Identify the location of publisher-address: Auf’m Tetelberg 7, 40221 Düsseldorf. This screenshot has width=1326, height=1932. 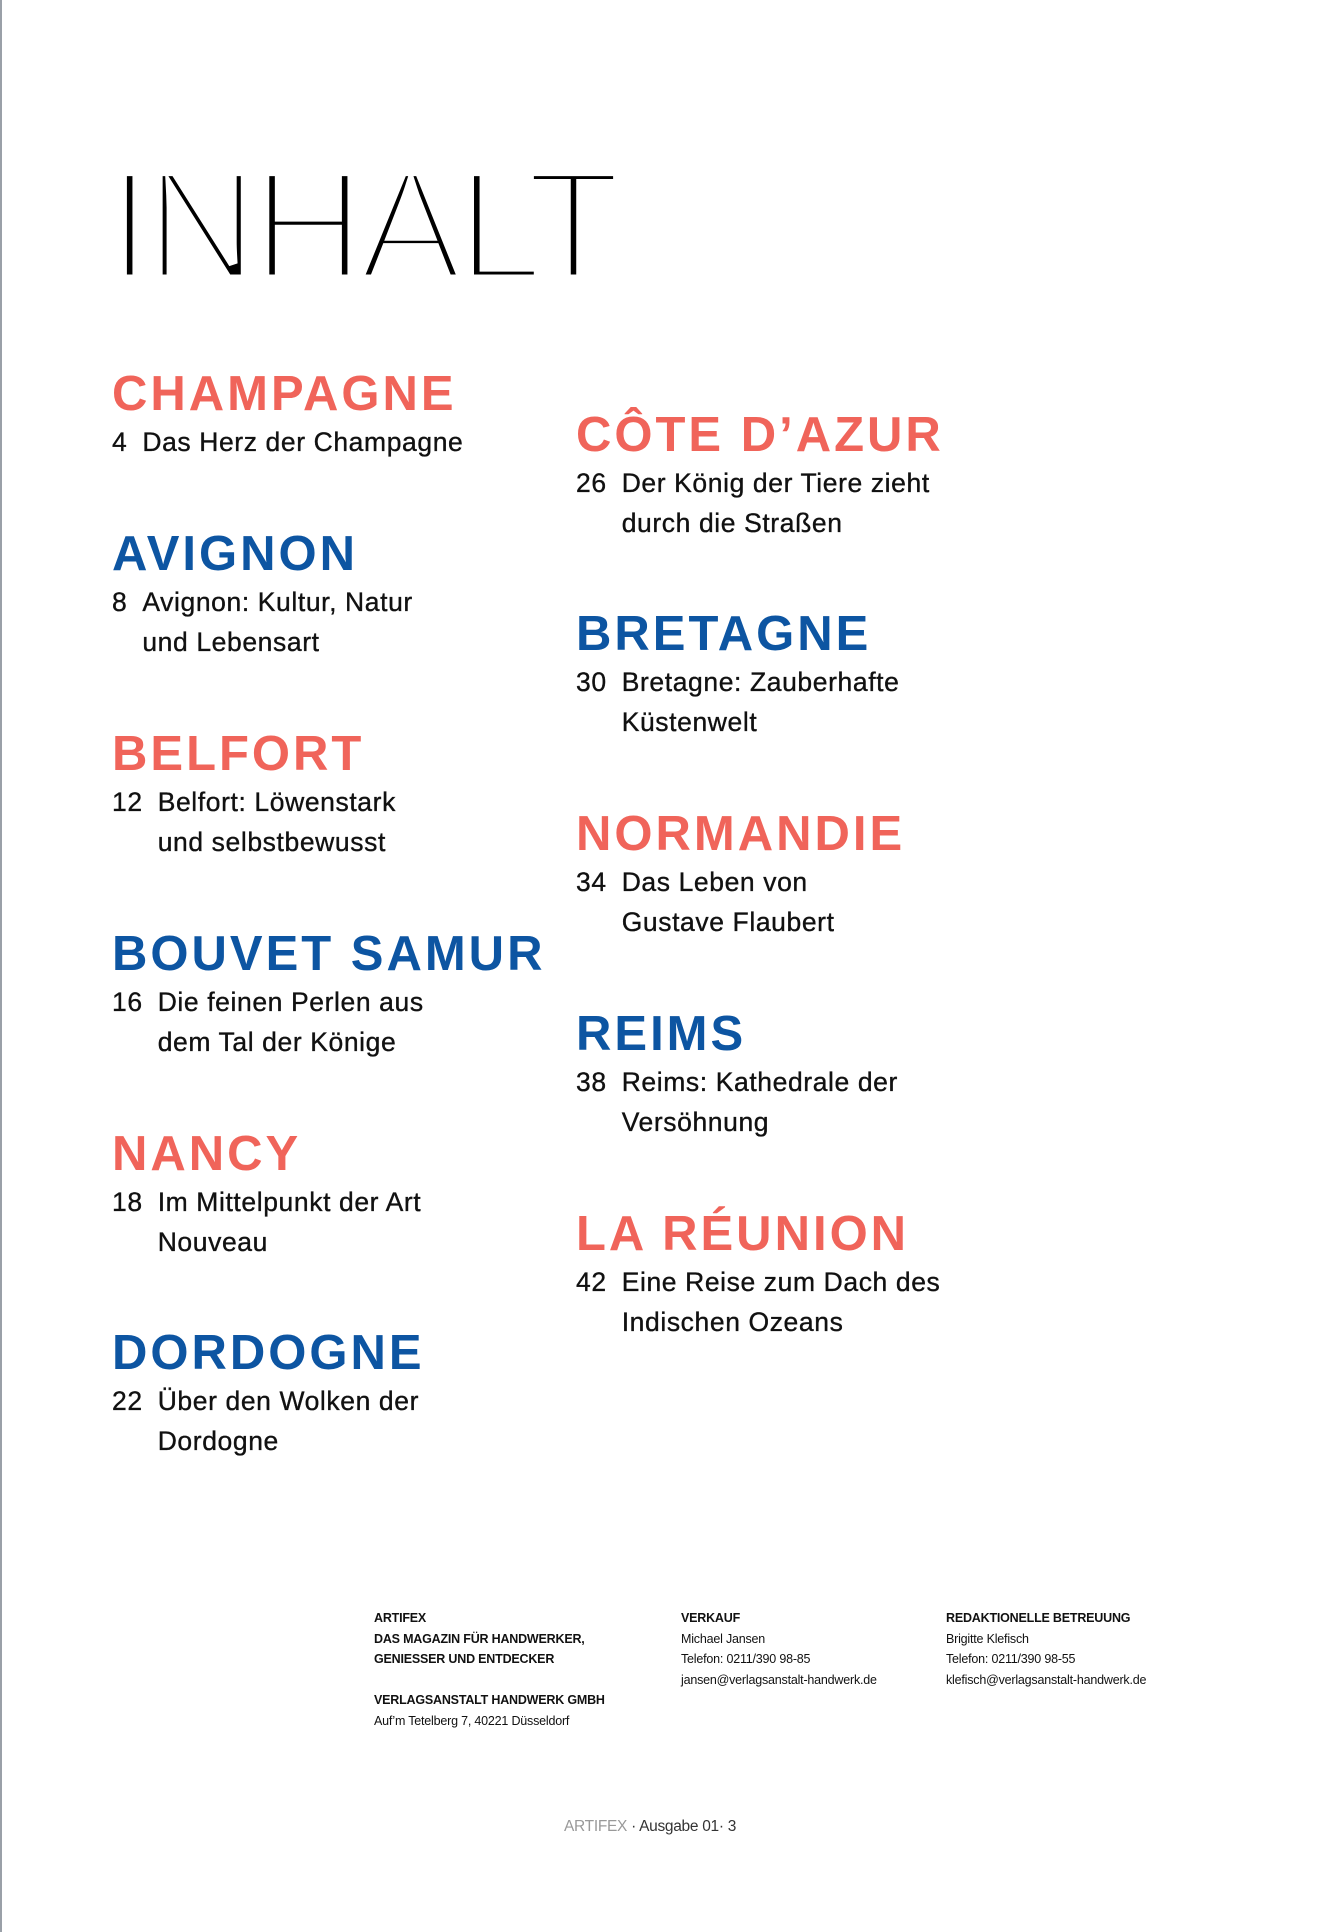
(472, 1720).